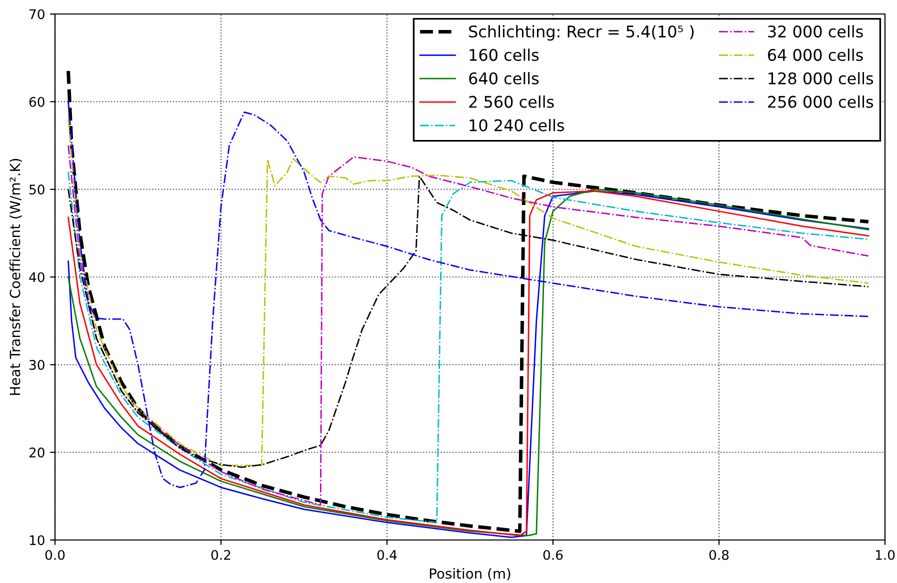  Describe the element at coordinates (36, 101) in the screenshot. I see `y-tick-label: 60` at that location.